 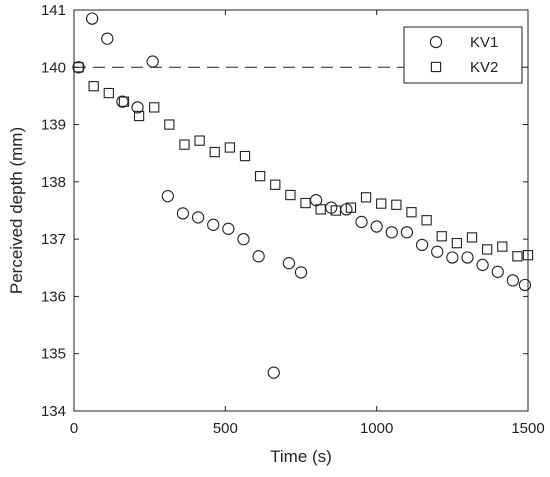 I want to click on y-tick-label: 137, so click(x=53, y=239).